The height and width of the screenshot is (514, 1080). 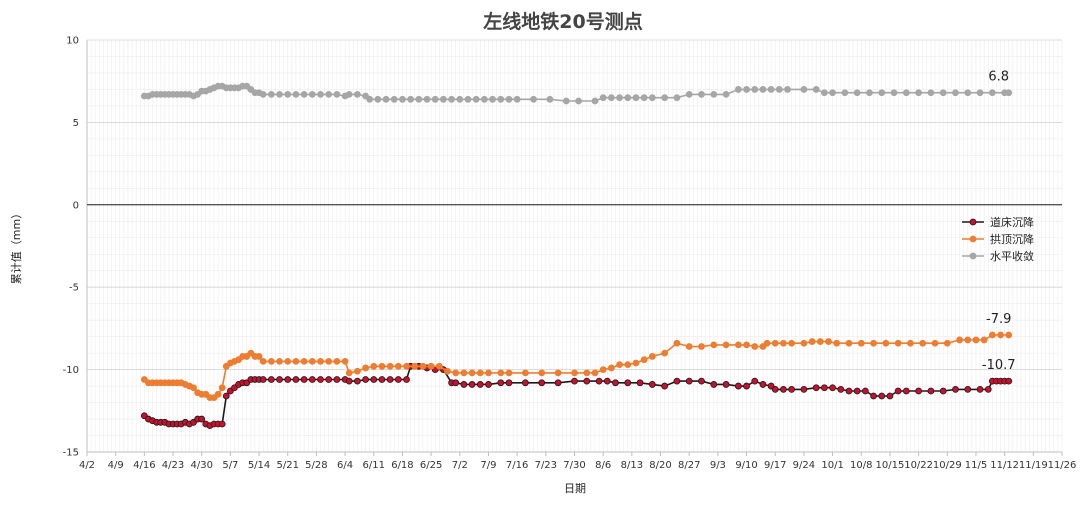 I want to click on x-tick-label: 8/13, so click(x=632, y=465).